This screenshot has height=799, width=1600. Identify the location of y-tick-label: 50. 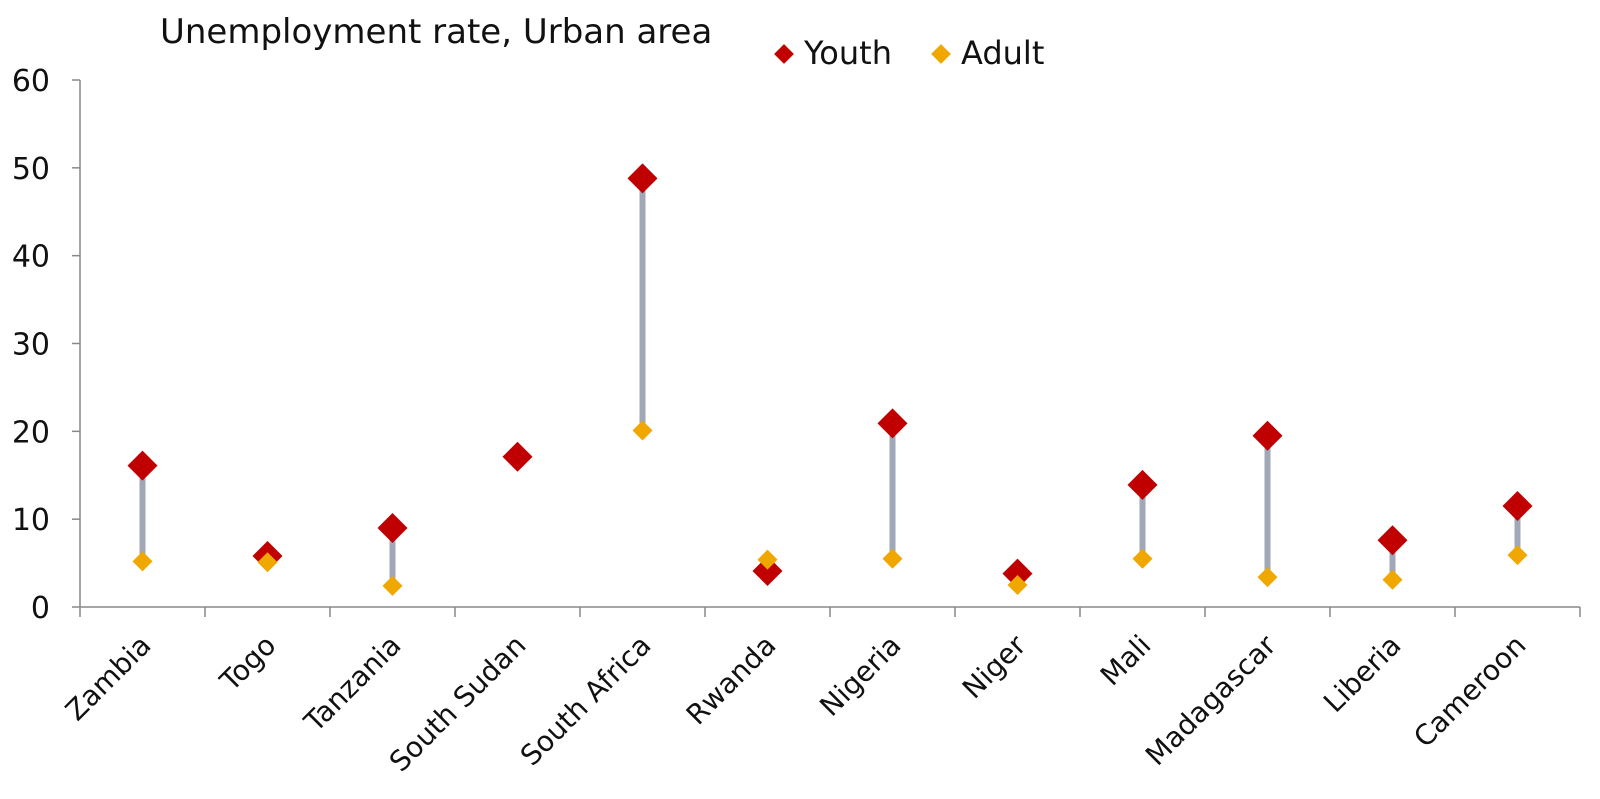
(31, 169).